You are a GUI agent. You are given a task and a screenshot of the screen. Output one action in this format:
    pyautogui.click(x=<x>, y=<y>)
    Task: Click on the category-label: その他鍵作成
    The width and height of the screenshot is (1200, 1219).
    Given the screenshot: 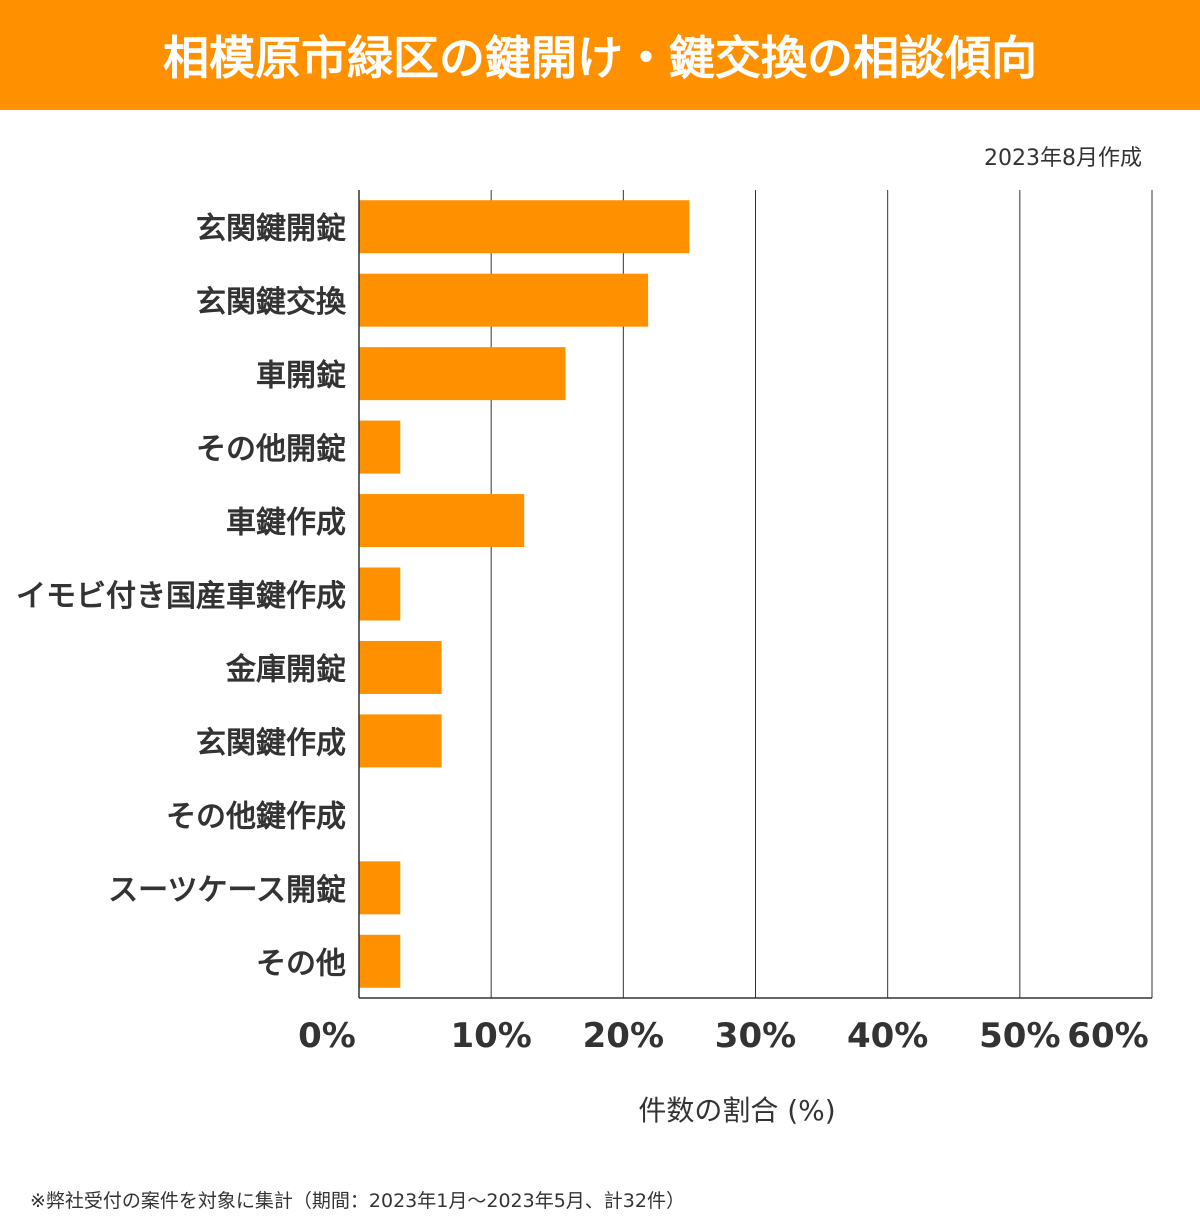 What is the action you would take?
    pyautogui.click(x=256, y=816)
    